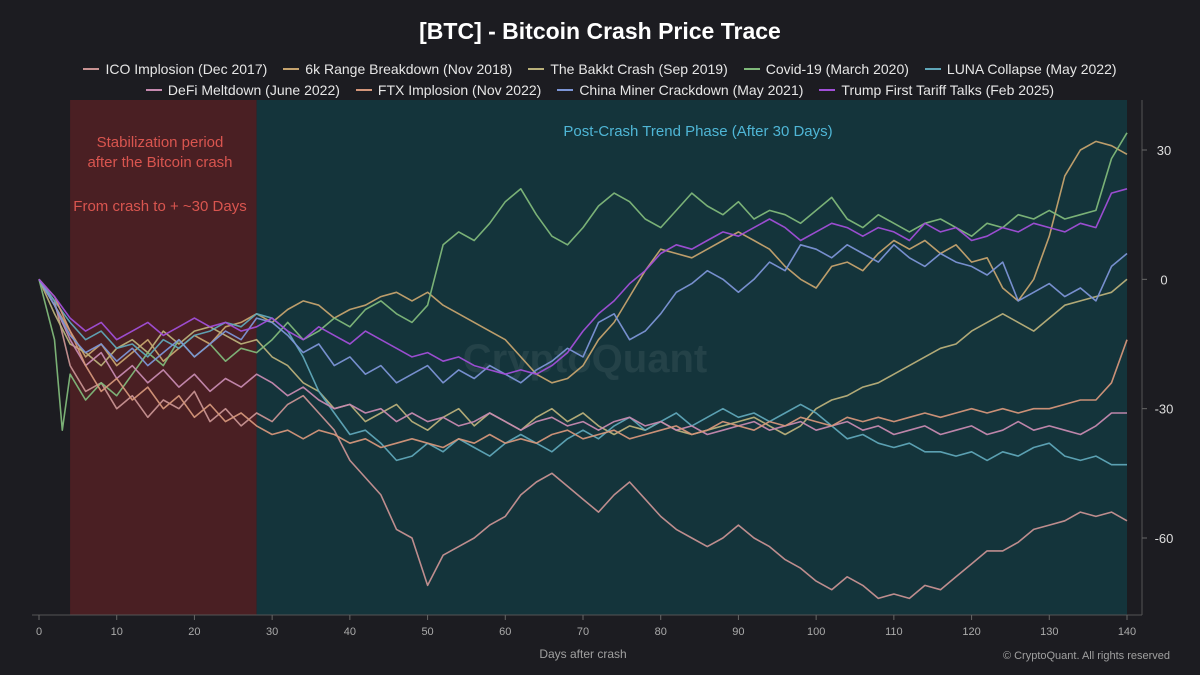 This screenshot has width=1200, height=675. I want to click on x-tick-label: 120, so click(971, 632).